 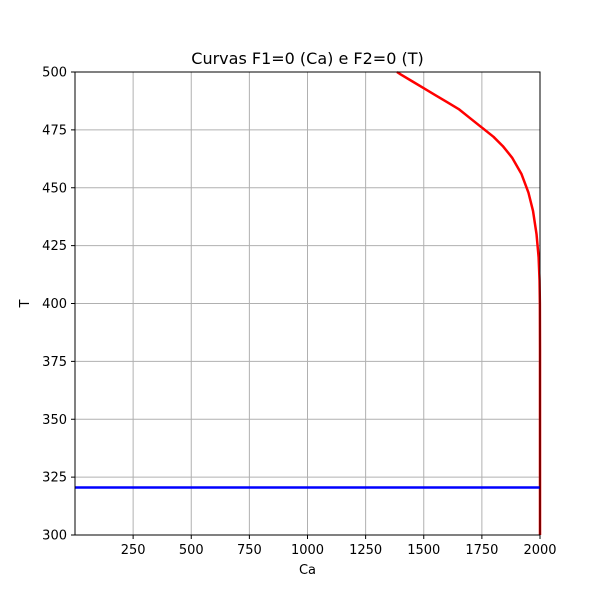 What do you see at coordinates (54, 73) in the screenshot?
I see `y-tick-label: 500` at bounding box center [54, 73].